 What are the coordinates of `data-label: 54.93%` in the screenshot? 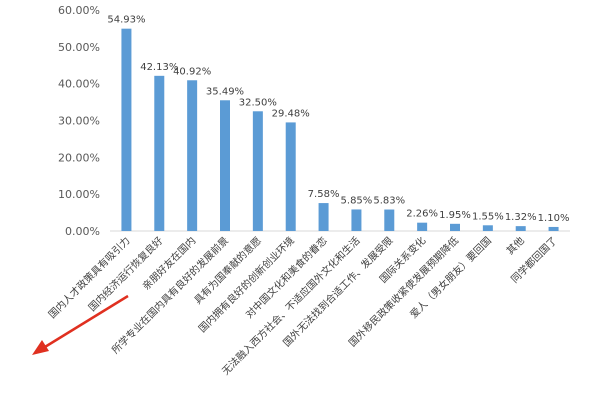 It's located at (126, 20).